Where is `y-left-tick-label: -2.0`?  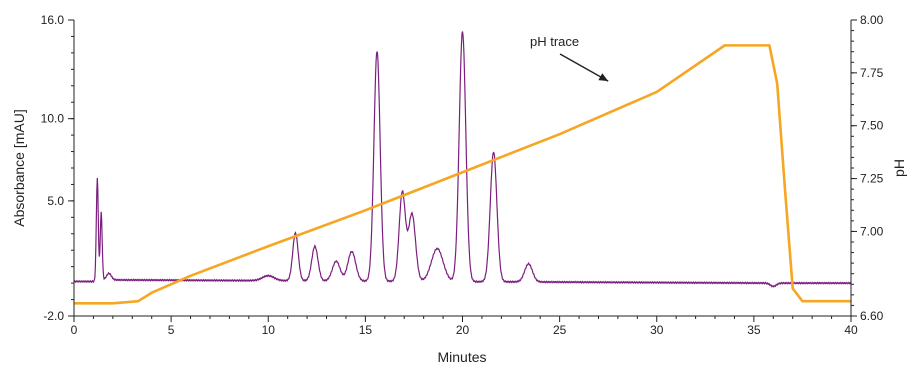
y-left-tick-label: -2.0 is located at coordinates (53, 316).